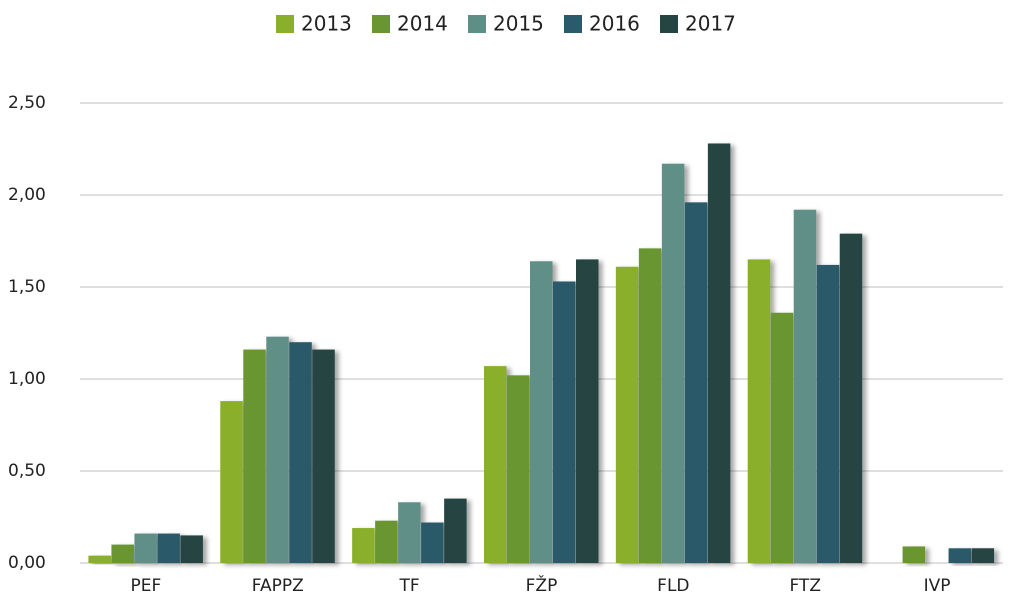 Image resolution: width=1017 pixels, height=612 pixels. I want to click on x-tick-label: TF, so click(409, 586).